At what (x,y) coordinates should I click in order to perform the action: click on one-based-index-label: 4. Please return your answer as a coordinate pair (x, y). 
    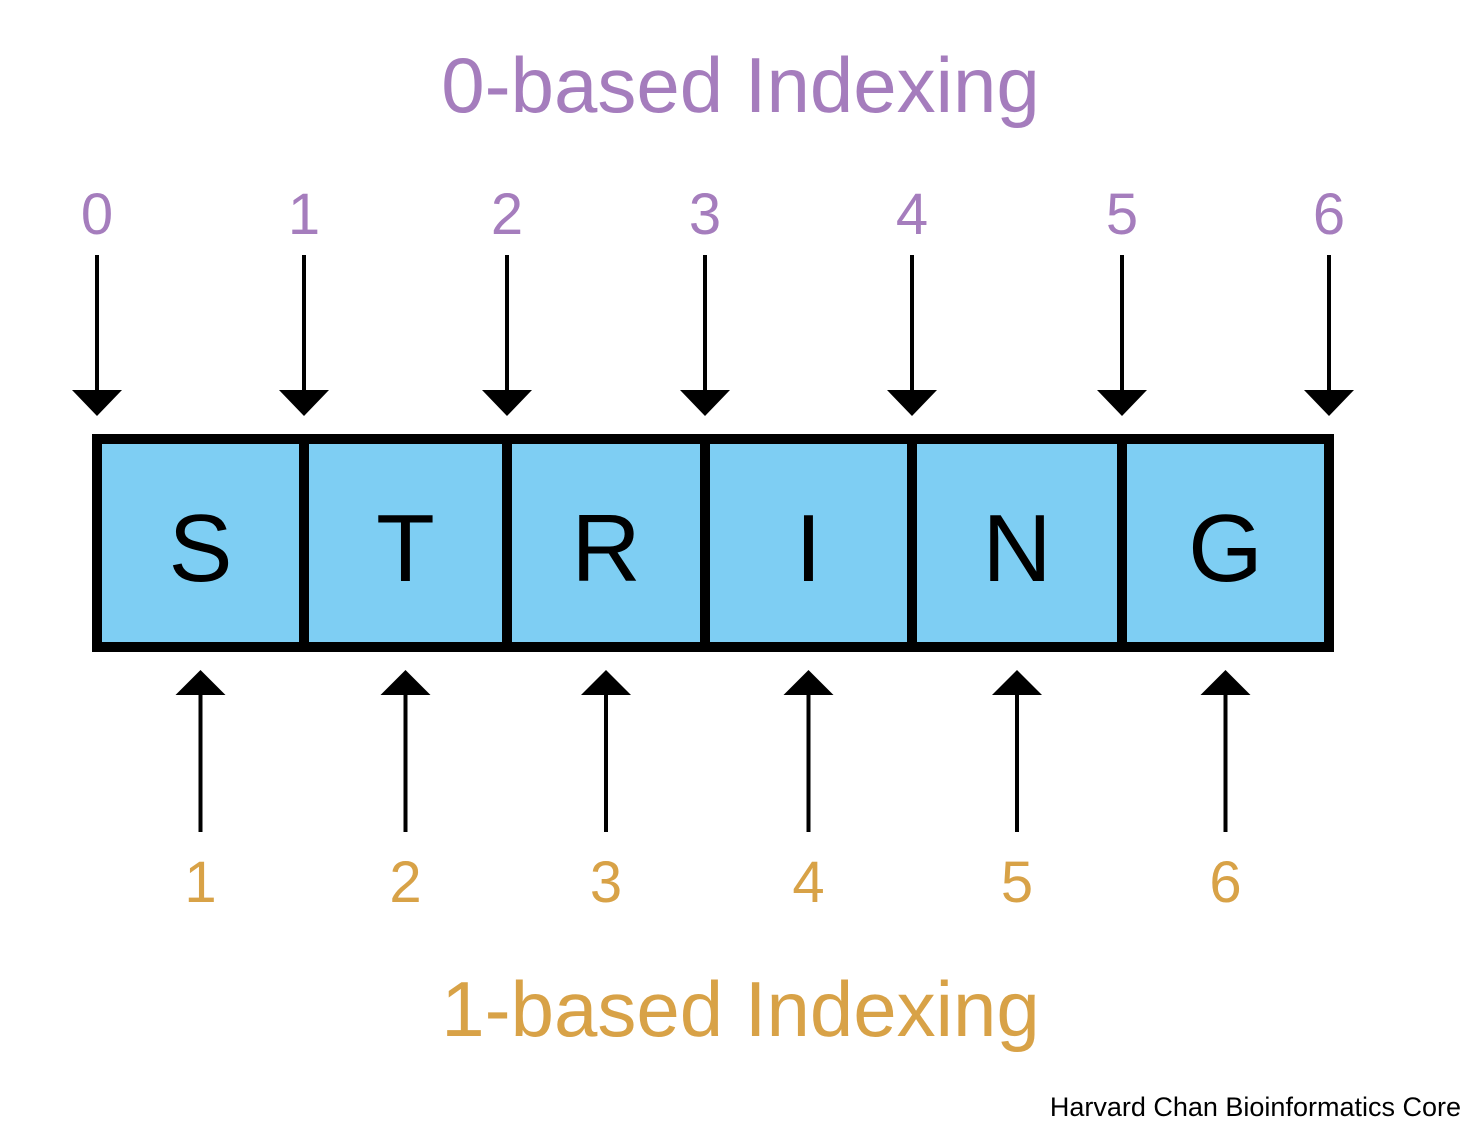
    Looking at the image, I should click on (808, 882).